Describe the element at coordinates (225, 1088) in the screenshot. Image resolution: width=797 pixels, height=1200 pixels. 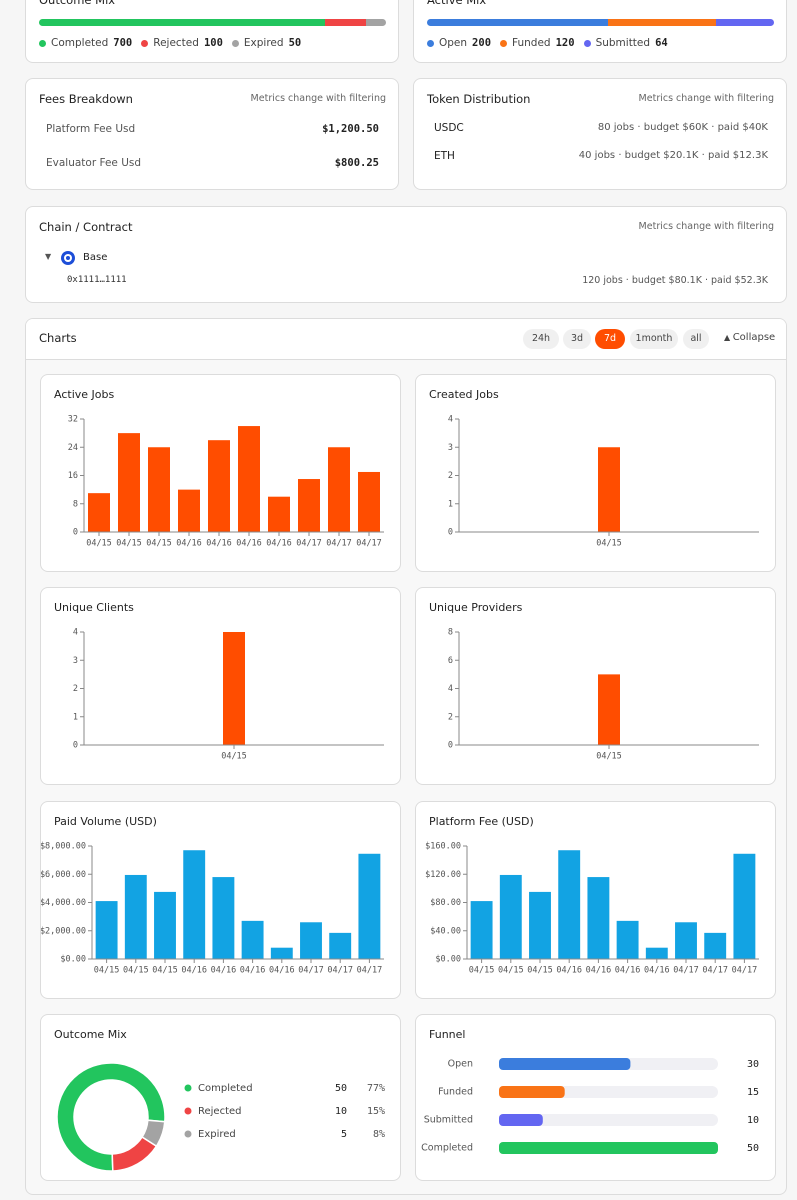
I see `legend-label: Completed` at that location.